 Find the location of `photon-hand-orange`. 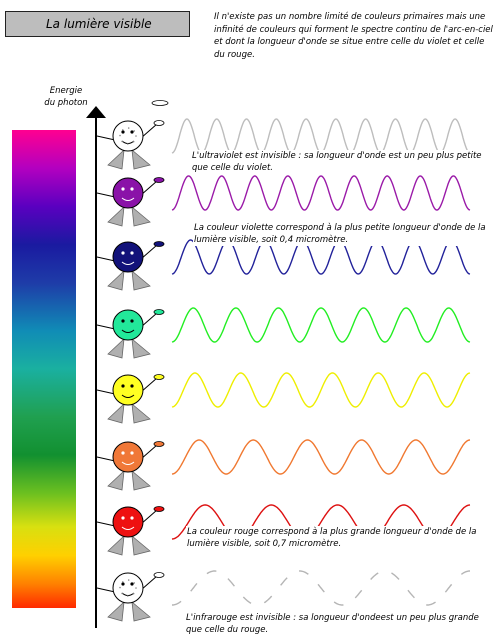

photon-hand-orange is located at coordinates (159, 444).